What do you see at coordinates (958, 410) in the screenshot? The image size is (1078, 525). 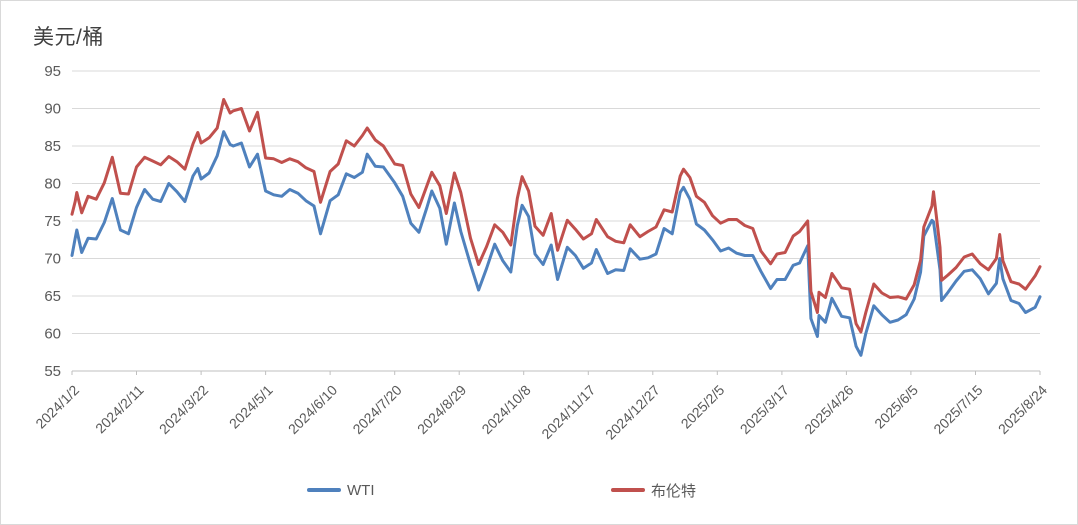 I see `x-axis-tick-label: 2025/7/15` at bounding box center [958, 410].